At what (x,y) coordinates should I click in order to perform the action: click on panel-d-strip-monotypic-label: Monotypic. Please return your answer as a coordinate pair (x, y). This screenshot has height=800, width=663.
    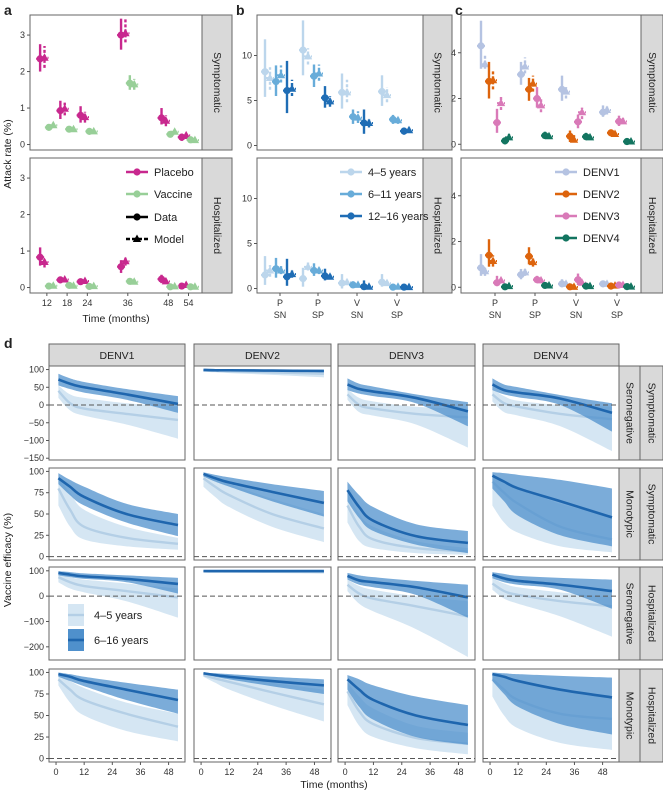
    Looking at the image, I should click on (630, 716).